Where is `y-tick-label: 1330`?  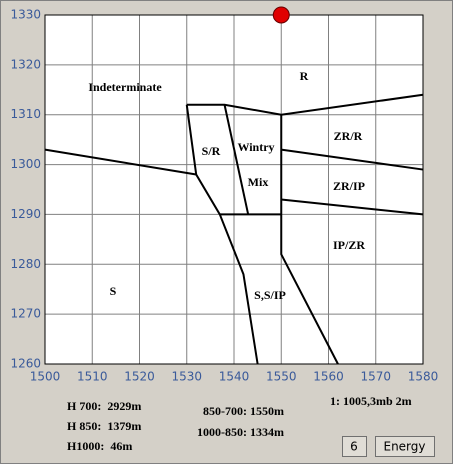 y-tick-label: 1330 is located at coordinates (25, 15).